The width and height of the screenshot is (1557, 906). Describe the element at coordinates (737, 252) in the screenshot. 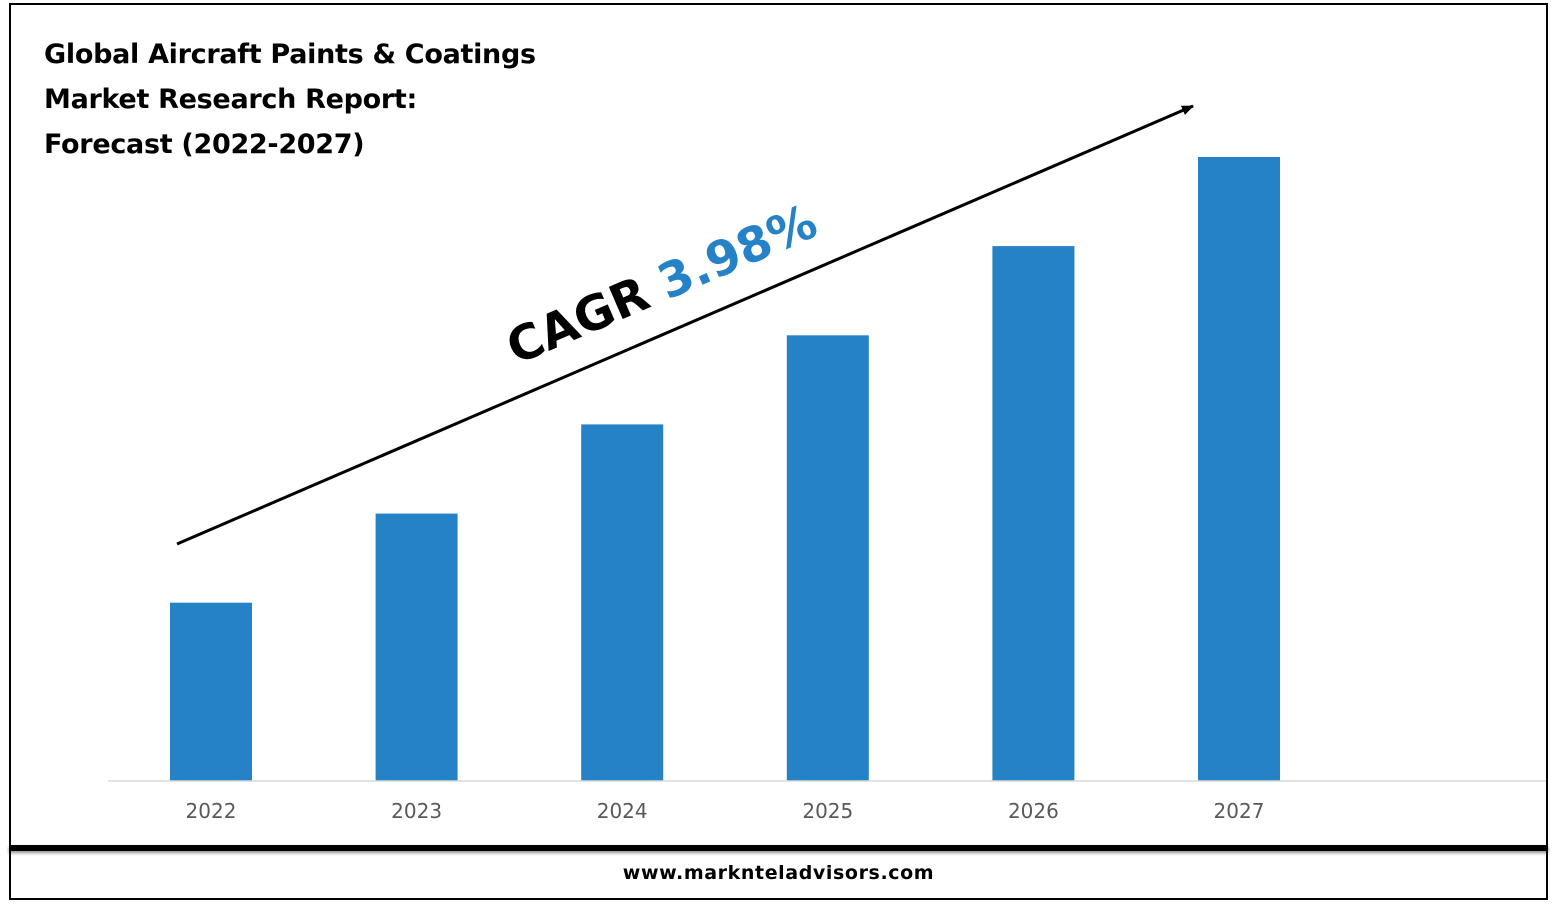

I see `cagr-value: 3.98%` at that location.